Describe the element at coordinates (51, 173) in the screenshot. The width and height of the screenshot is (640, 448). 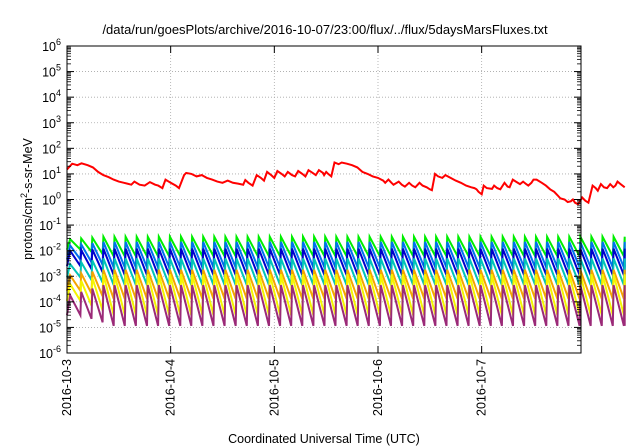
I see `y-tick-label: 10¹` at that location.